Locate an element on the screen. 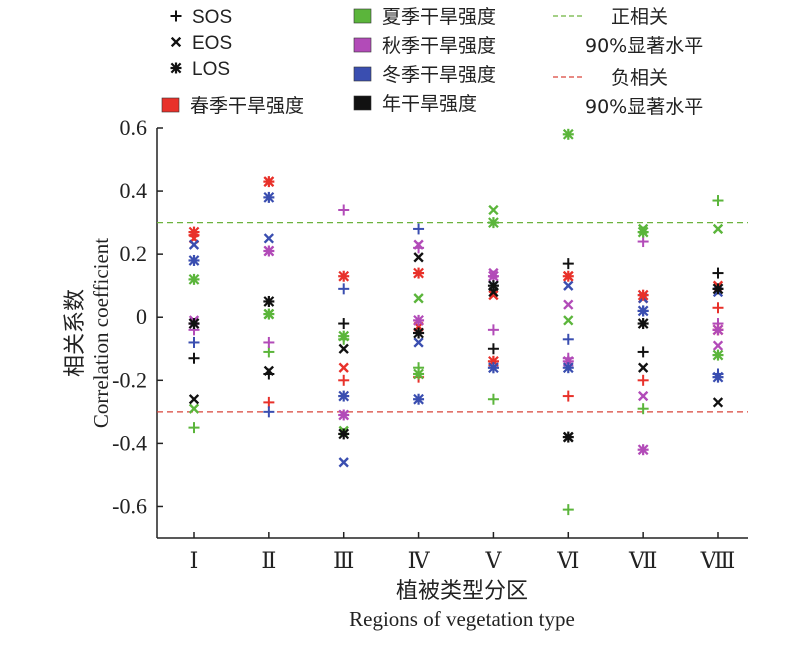 This screenshot has width=800, height=658. y-tick-label: 0.6 is located at coordinates (134, 127).